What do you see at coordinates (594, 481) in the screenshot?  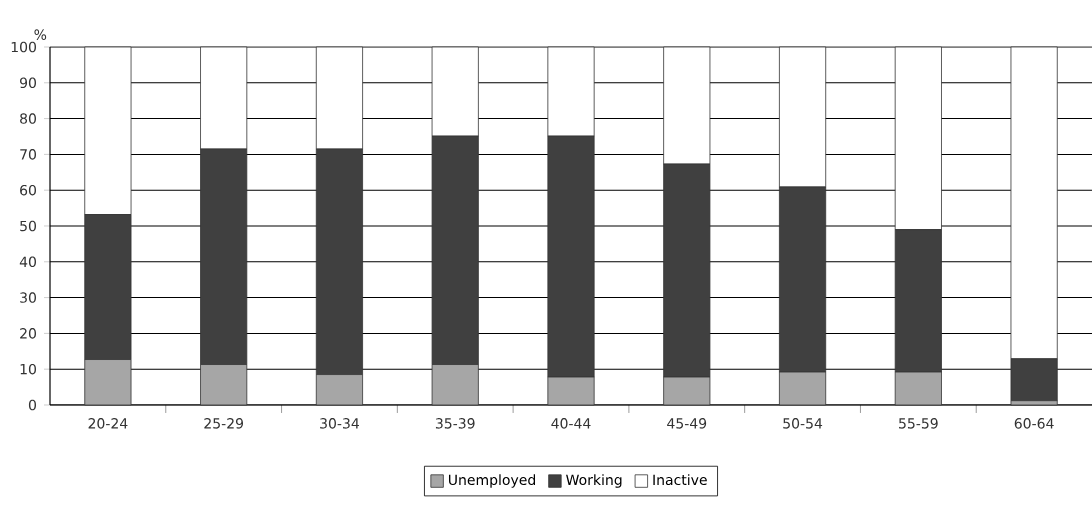 I see `legend-label: Working` at bounding box center [594, 481].